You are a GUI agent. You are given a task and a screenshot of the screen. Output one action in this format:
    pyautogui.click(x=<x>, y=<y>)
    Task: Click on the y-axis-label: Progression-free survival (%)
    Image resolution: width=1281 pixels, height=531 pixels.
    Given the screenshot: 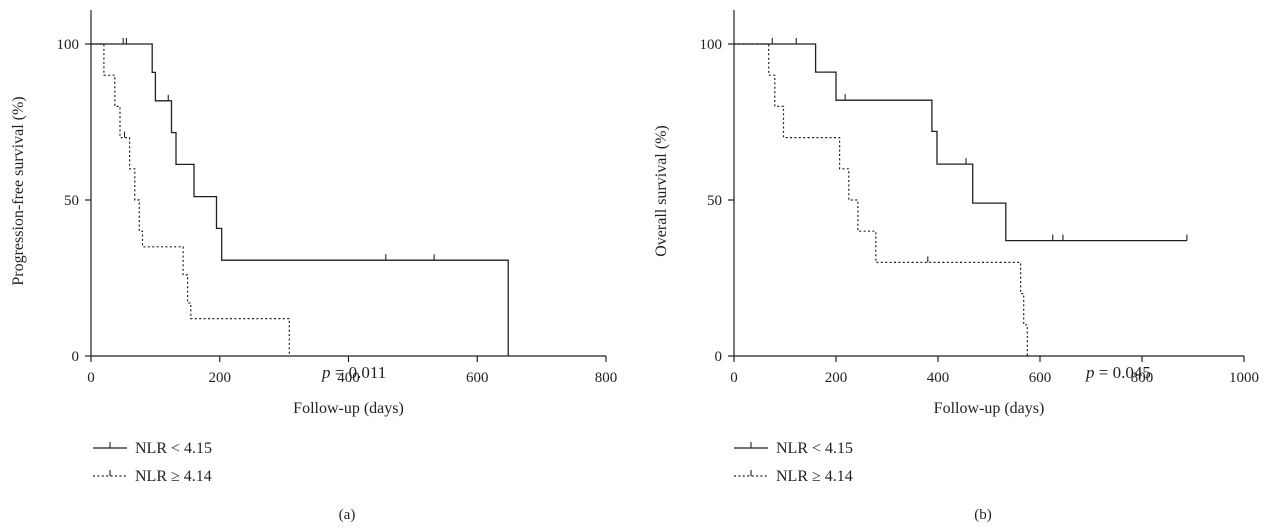 What is the action you would take?
    pyautogui.click(x=18, y=190)
    